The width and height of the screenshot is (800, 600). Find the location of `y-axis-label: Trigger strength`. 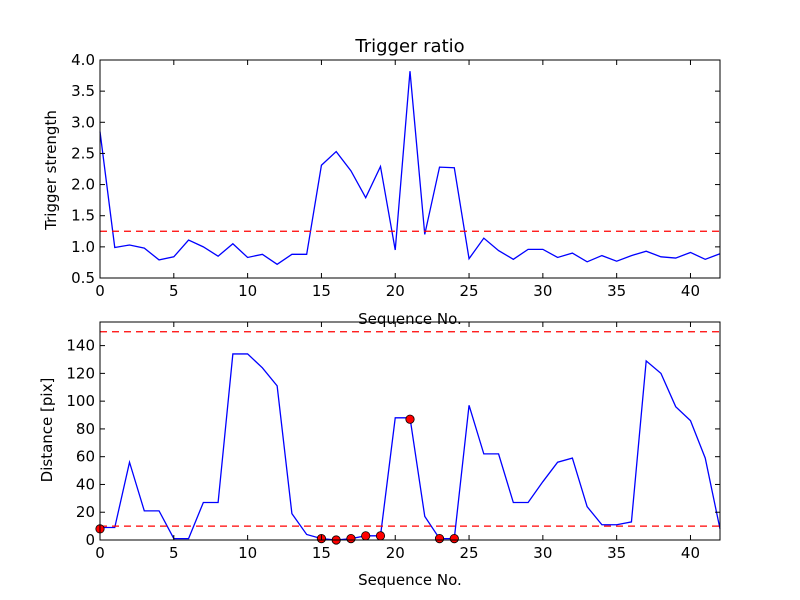

y-axis-label: Trigger strength is located at coordinates (51, 170).